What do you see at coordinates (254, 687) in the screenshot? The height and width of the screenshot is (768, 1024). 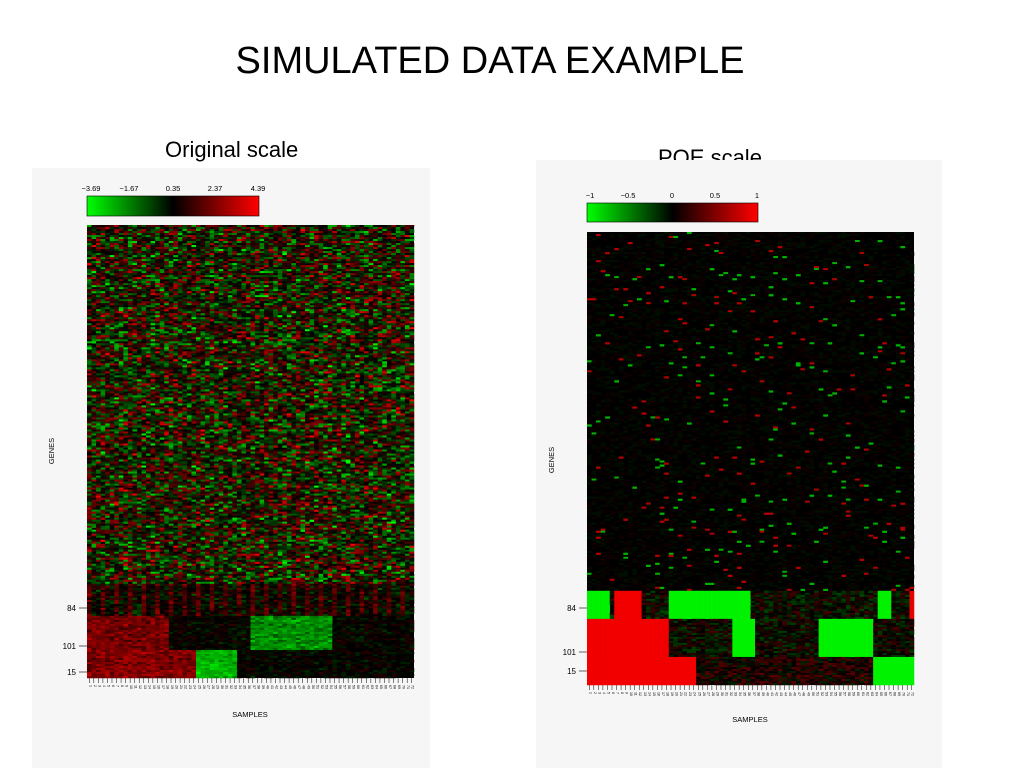 I see `sample-label: 37` at bounding box center [254, 687].